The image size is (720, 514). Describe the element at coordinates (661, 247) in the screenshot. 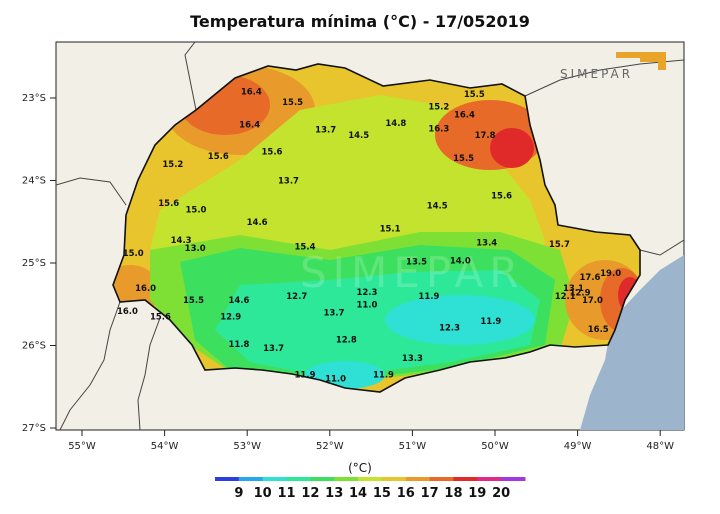

I see `state-border-east` at that location.